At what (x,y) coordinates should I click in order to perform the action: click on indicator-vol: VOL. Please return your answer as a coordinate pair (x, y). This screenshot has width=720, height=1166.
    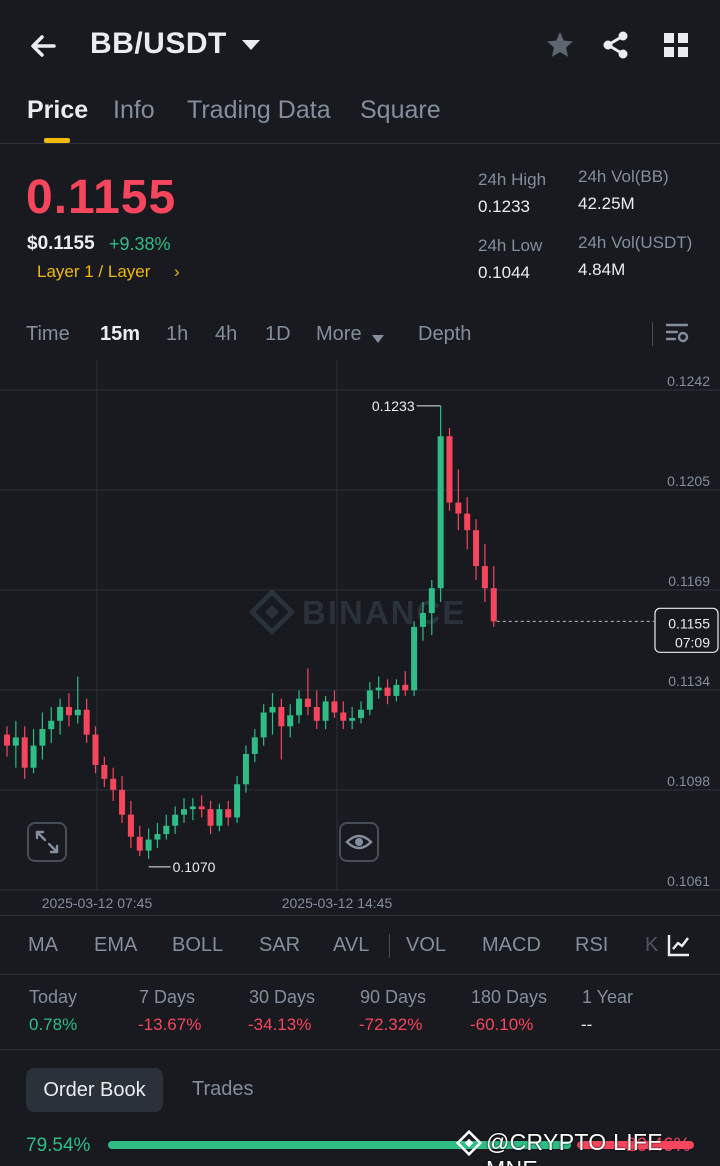
    Looking at the image, I should click on (426, 945).